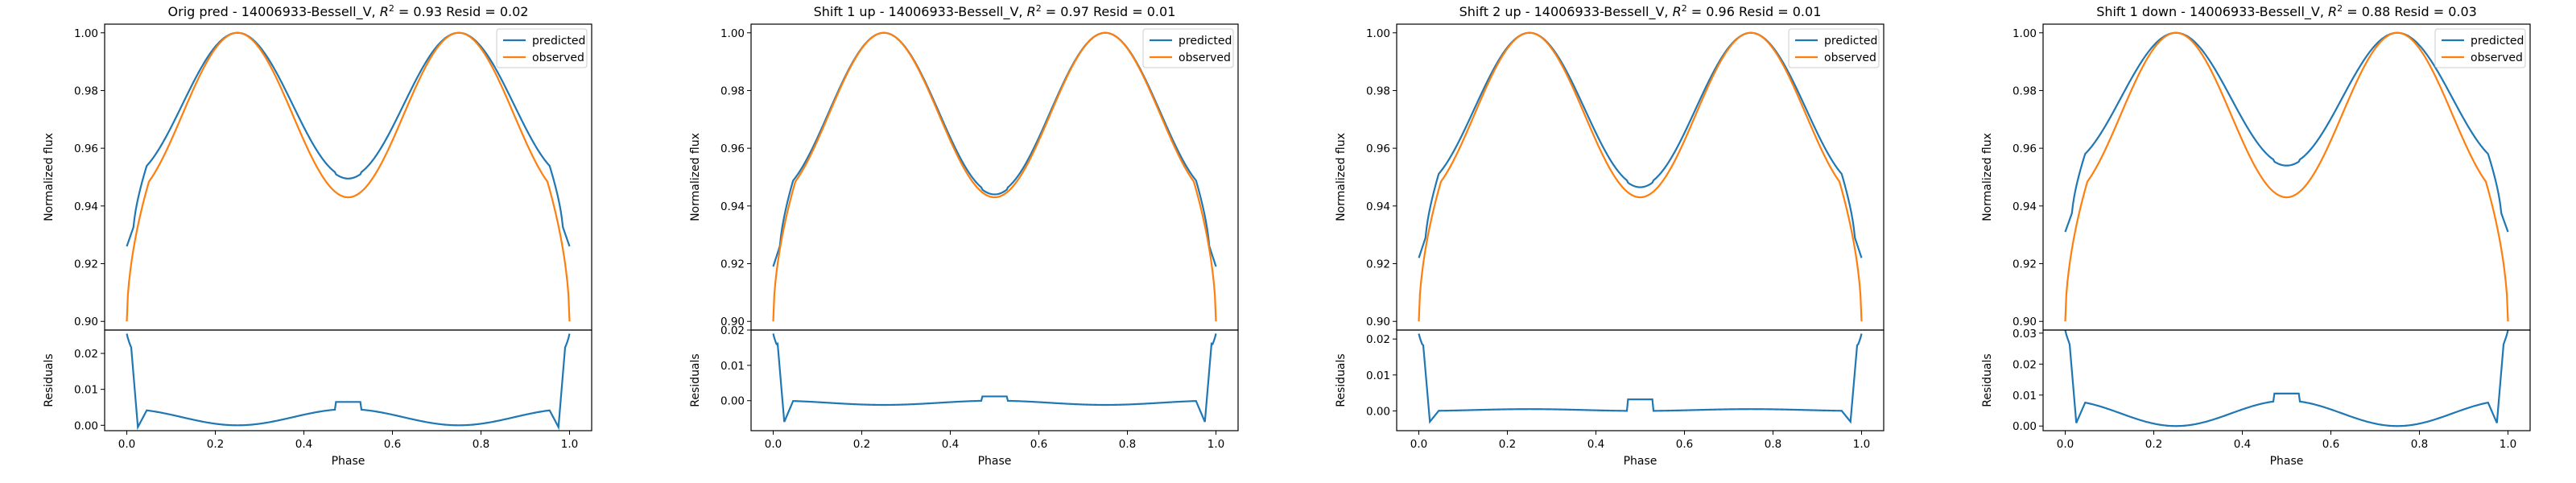 This screenshot has width=2576, height=483. Describe the element at coordinates (1109, 11) in the screenshot. I see `title-suffix: = 0.97 Resid = 0.01` at that location.